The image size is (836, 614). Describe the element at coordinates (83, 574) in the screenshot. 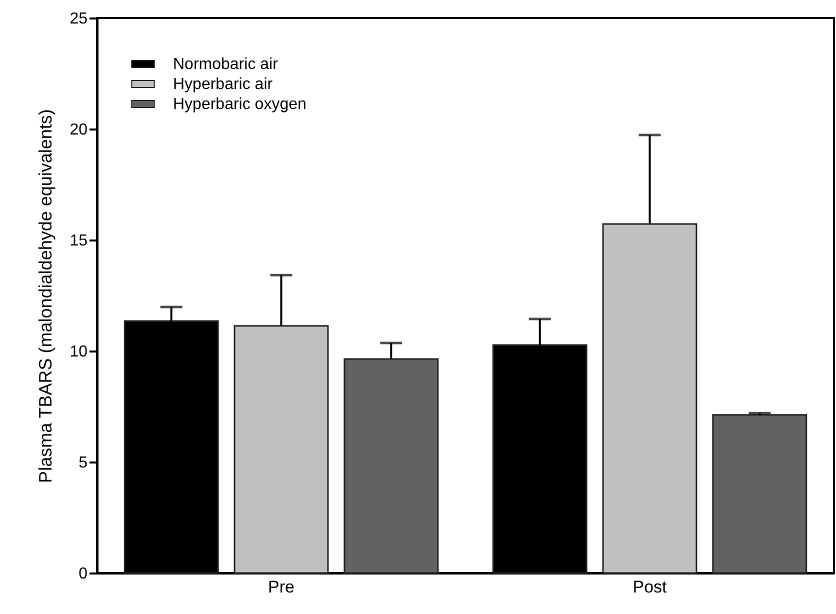

I see `y-tick-label: 0` at that location.